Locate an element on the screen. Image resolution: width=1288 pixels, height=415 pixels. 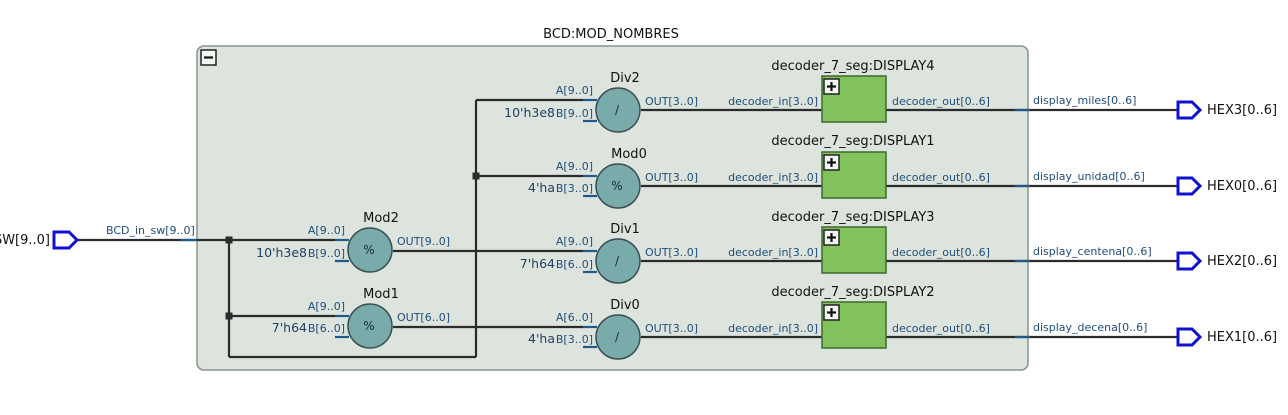
net-label: display_decena[0..6] is located at coordinates (1090, 327).